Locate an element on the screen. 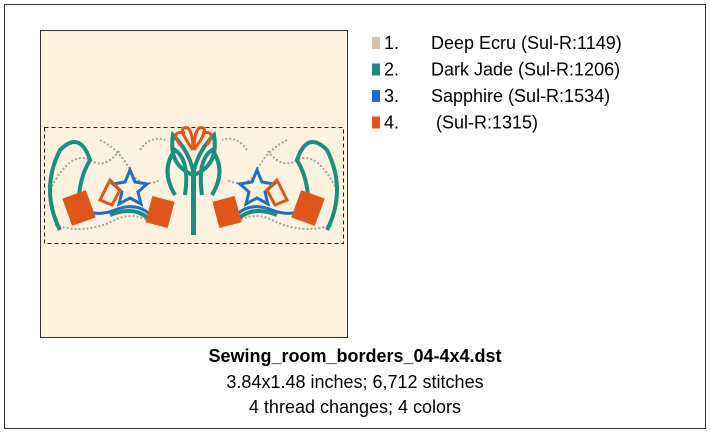 This screenshot has width=710, height=438. thread-number: 1. is located at coordinates (391, 43).